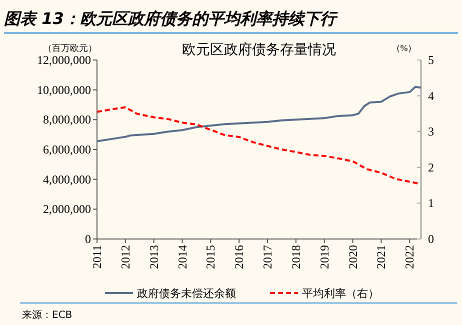 The height and width of the screenshot is (325, 462). Describe the element at coordinates (259, 114) in the screenshot. I see `line-series` at that location.